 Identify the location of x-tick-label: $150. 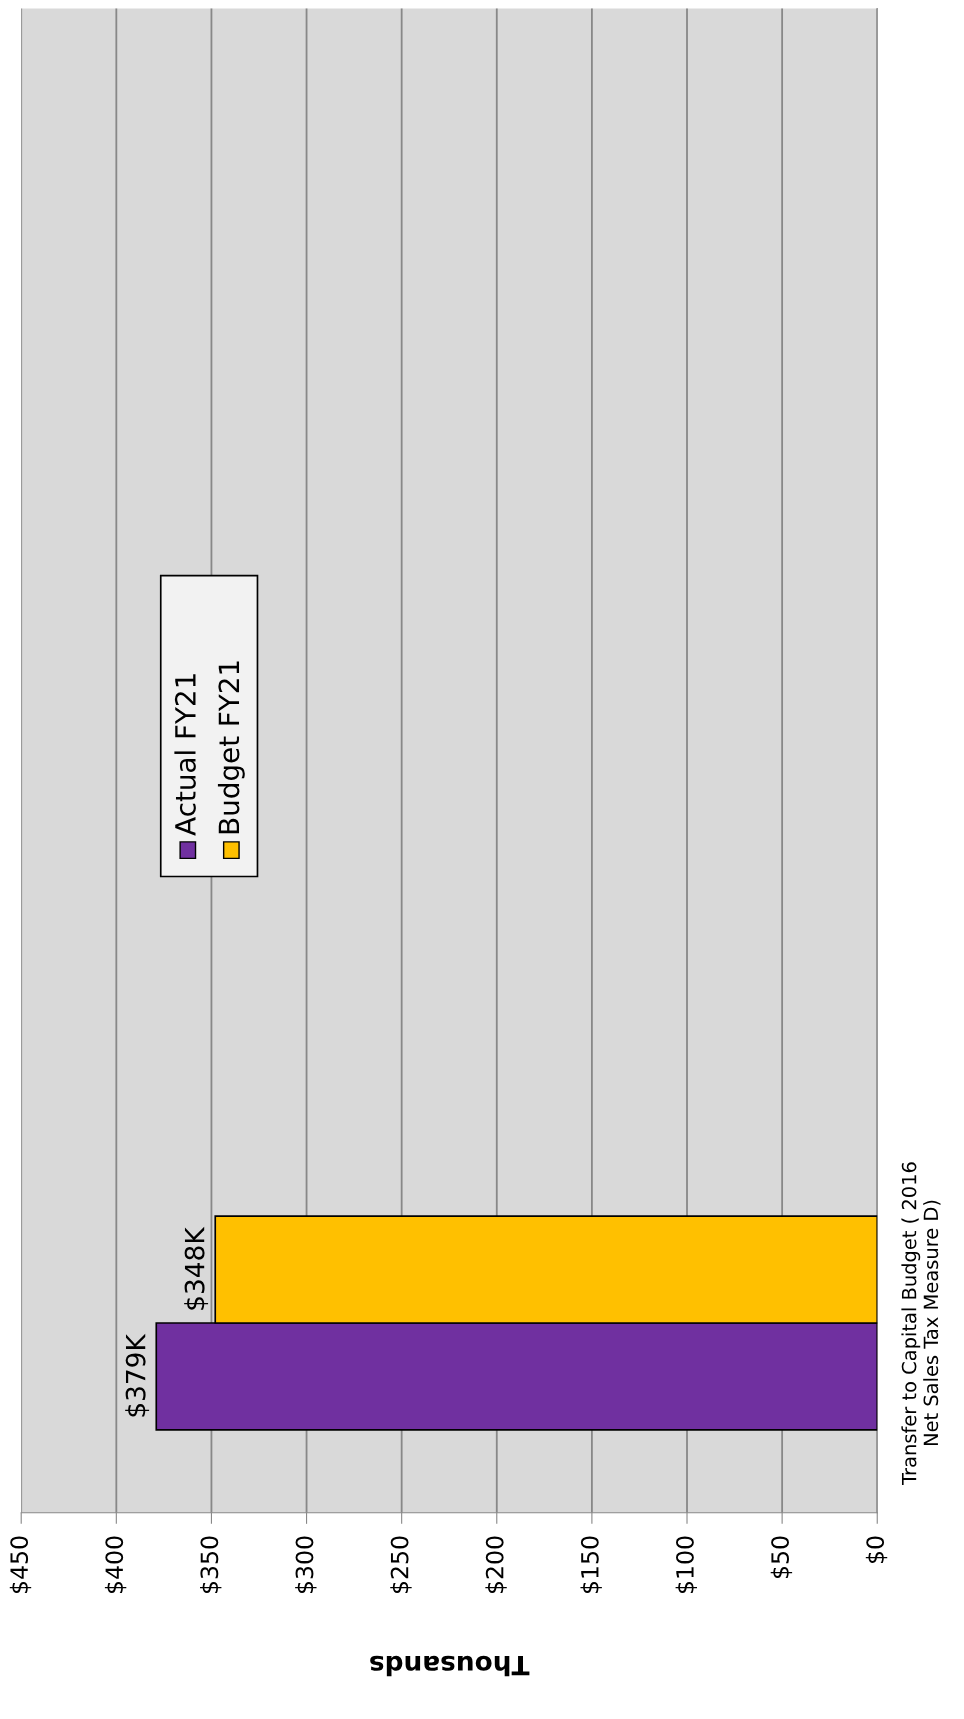
(591, 1565).